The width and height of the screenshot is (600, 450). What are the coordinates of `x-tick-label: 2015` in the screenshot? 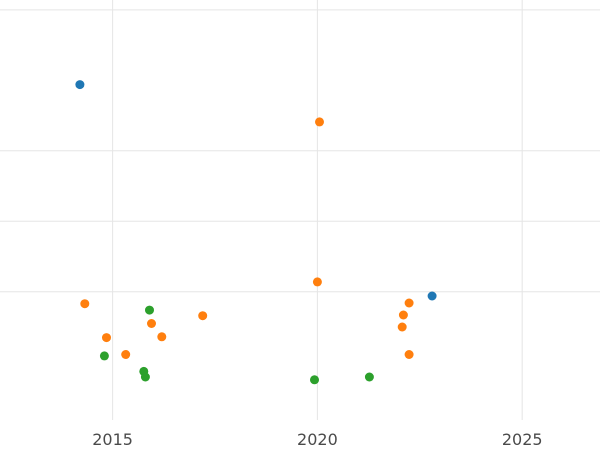 It's located at (112, 439).